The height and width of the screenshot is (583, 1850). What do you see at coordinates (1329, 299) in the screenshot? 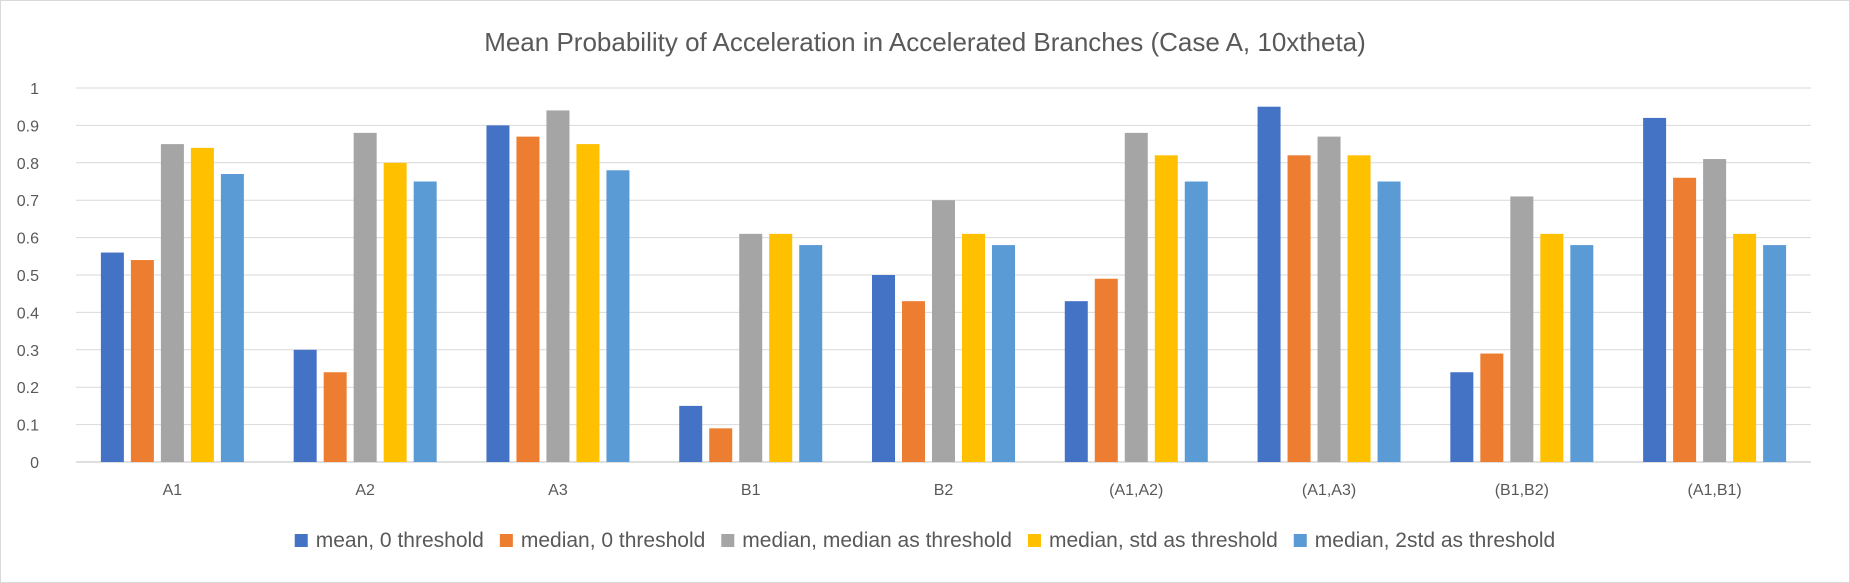
I see `bar-(A1,A3)-series-3` at bounding box center [1329, 299].